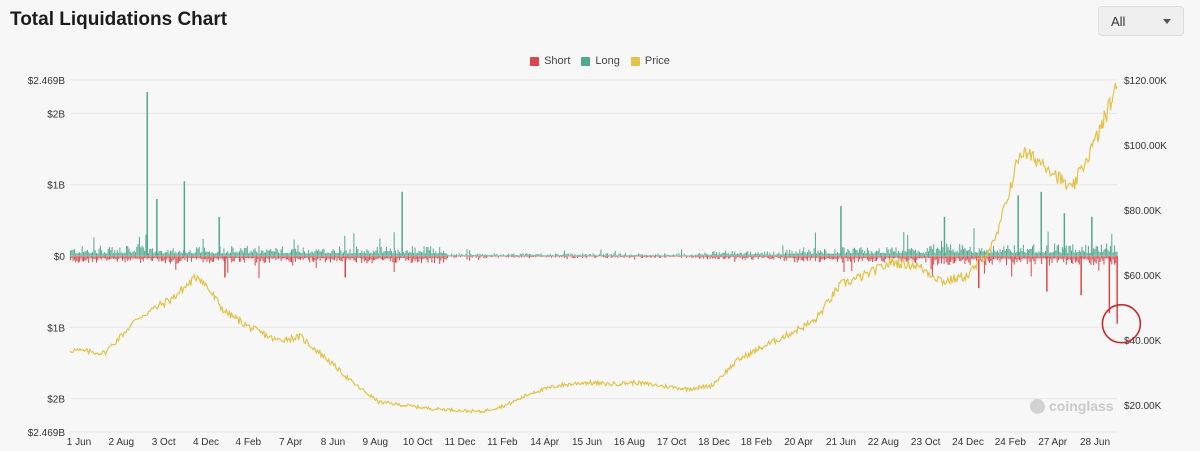 The height and width of the screenshot is (451, 1200). I want to click on x-tick-label: 14 Apr, so click(545, 442).